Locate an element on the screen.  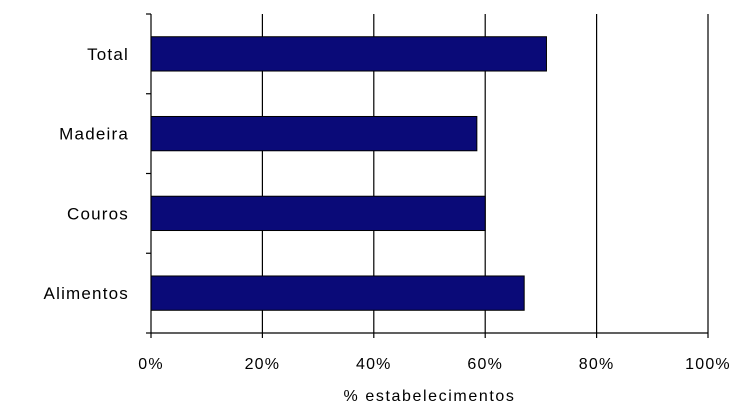
category-label-alimentos: Alimentos is located at coordinates (86, 293).